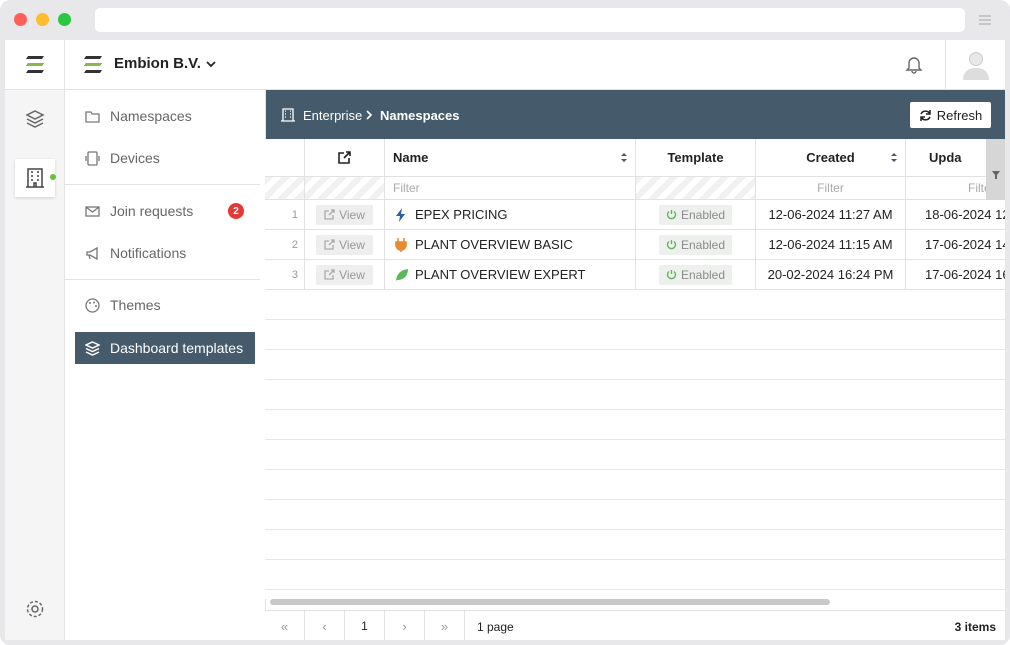 This screenshot has width=1010, height=645. I want to click on sidebar-item: Dashboard templates, so click(165, 348).